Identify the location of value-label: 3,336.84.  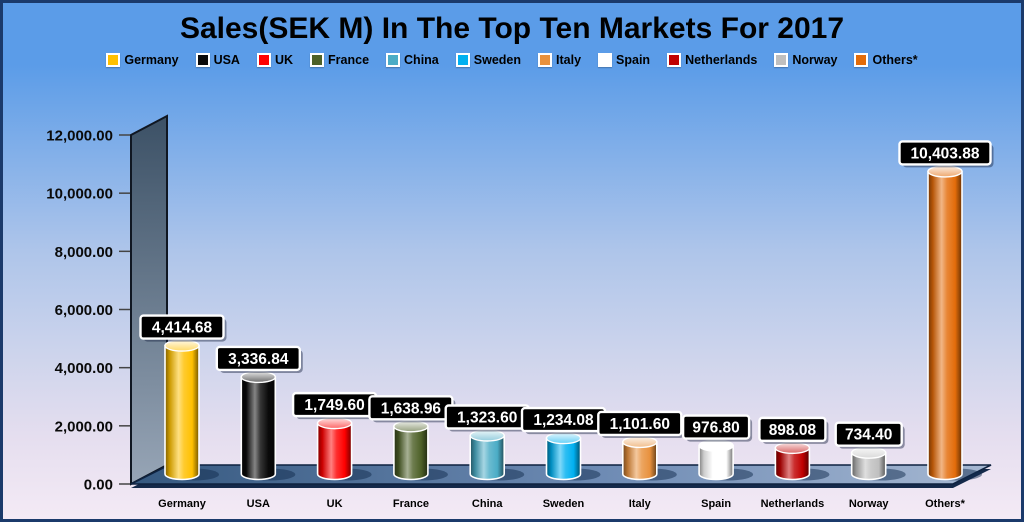
(259, 359).